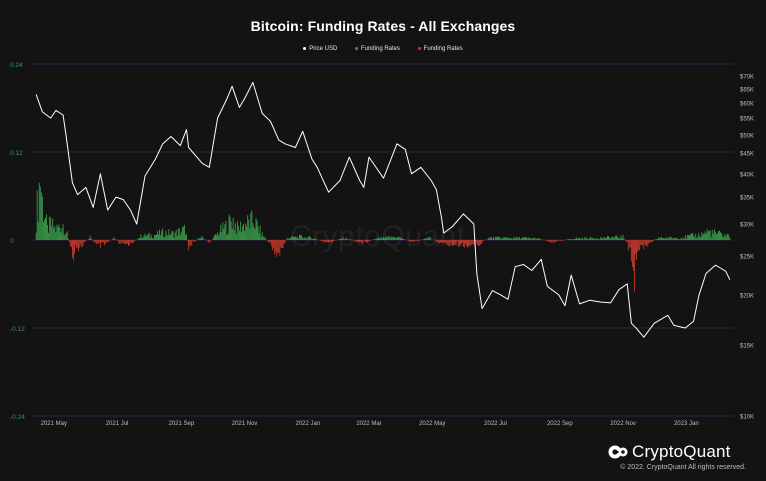 This screenshot has width=766, height=481. Describe the element at coordinates (17, 241) in the screenshot. I see `left-axis: 0.24 0.12 0 -0.12 -0.24` at that location.